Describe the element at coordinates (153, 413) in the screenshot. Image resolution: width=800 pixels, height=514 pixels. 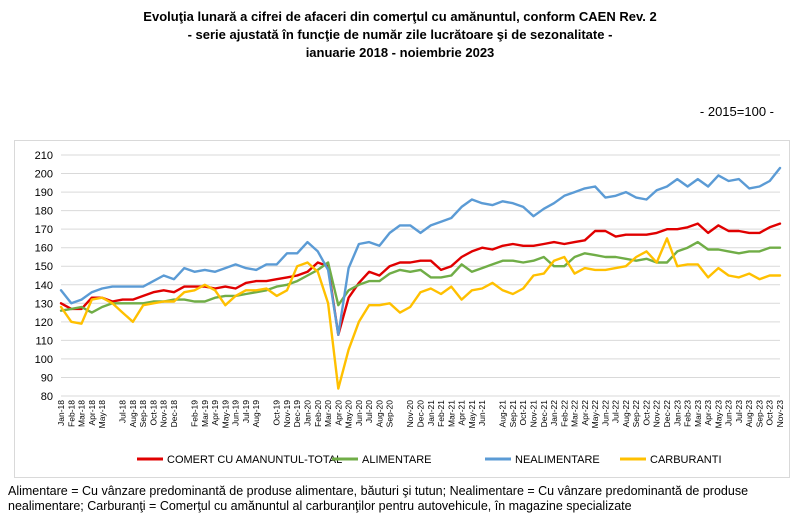
I see `x-tick-label-Oct-18: Oct-18` at that location.